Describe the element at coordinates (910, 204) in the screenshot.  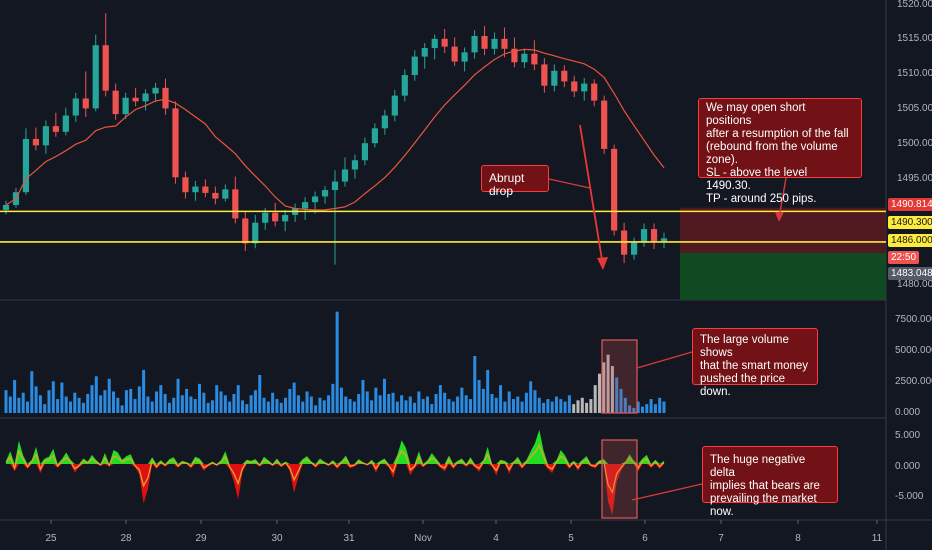
I see `price-tag-stop: 1490.814` at that location.